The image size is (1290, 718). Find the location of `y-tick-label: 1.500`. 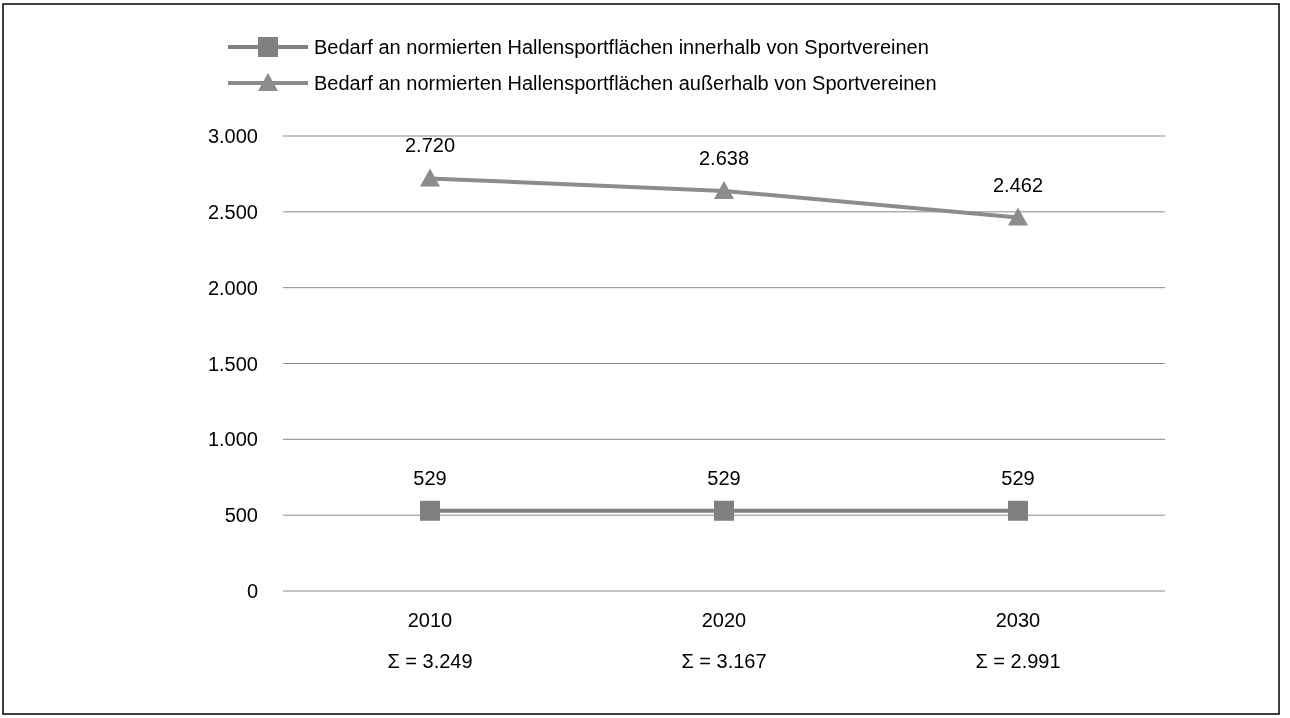

y-tick-label: 1.500 is located at coordinates (232, 363).